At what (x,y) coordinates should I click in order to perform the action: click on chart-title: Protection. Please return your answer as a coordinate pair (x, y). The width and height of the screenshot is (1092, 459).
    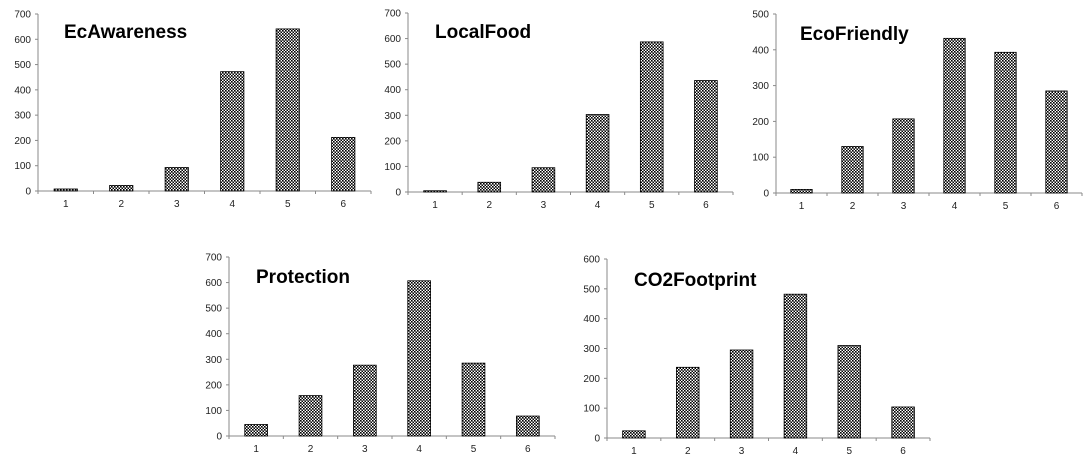
    Looking at the image, I should click on (303, 277).